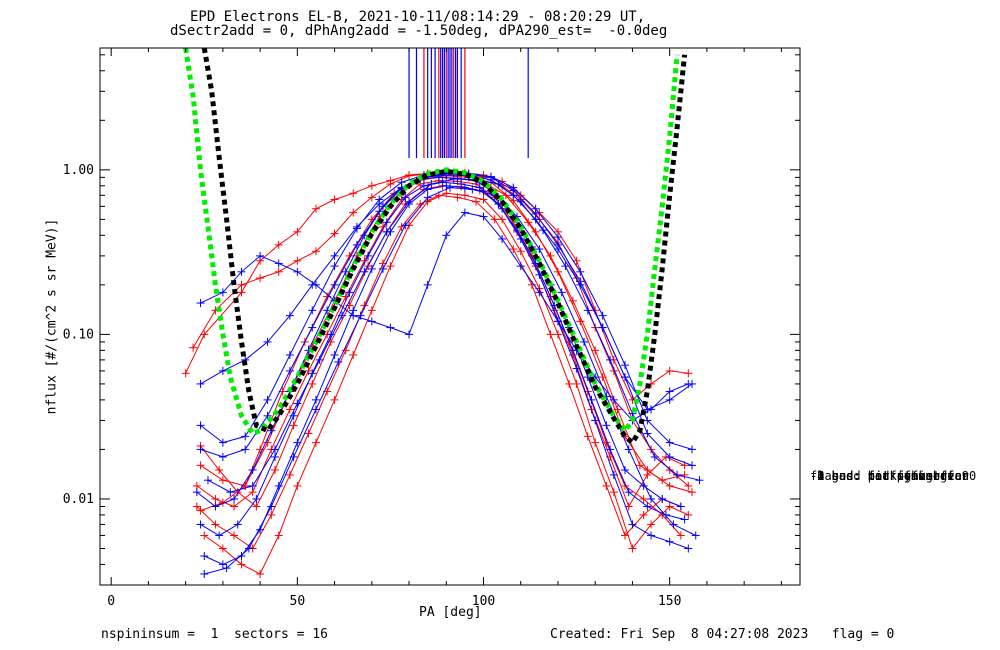 The height and width of the screenshot is (650, 1000). Describe the element at coordinates (450, 612) in the screenshot. I see `x-axis-label: PA [deg]` at that location.